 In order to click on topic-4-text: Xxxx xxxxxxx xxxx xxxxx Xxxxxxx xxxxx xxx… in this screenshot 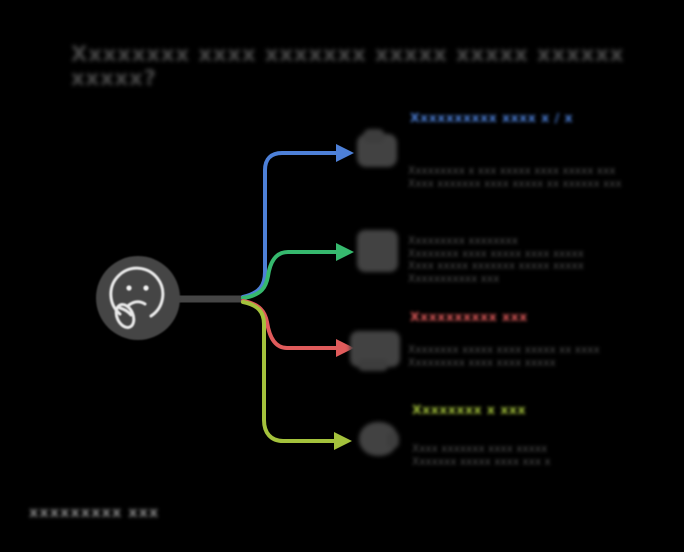, I will do `click(481, 455)`.